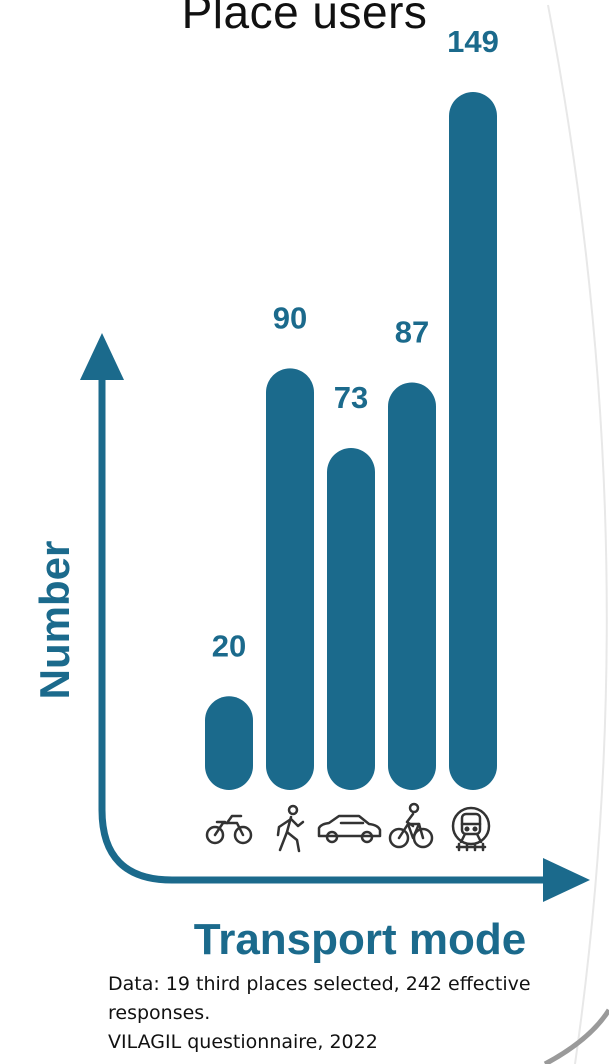  I want to click on y-axis-arrowhead, so click(102, 356).